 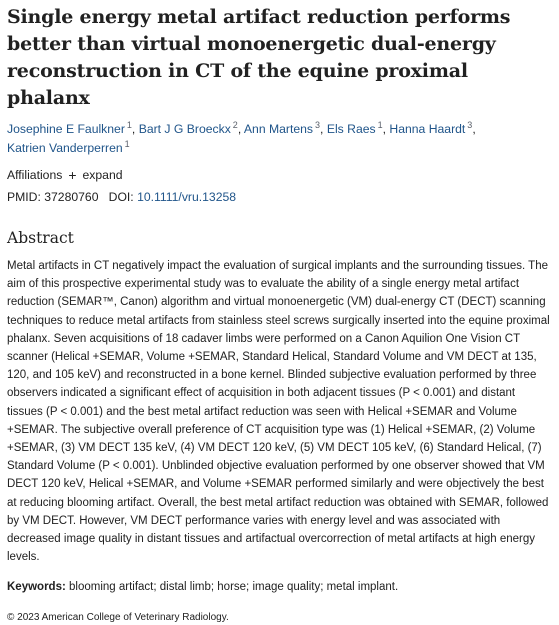 I want to click on author-name: Katrien Vanderperren, so click(x=65, y=148).